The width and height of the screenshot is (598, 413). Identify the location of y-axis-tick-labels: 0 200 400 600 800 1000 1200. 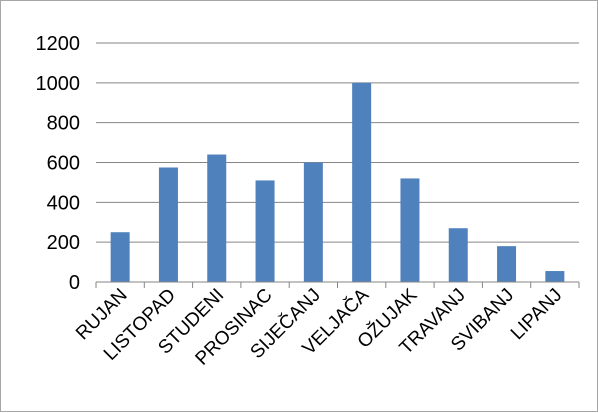
(58, 163).